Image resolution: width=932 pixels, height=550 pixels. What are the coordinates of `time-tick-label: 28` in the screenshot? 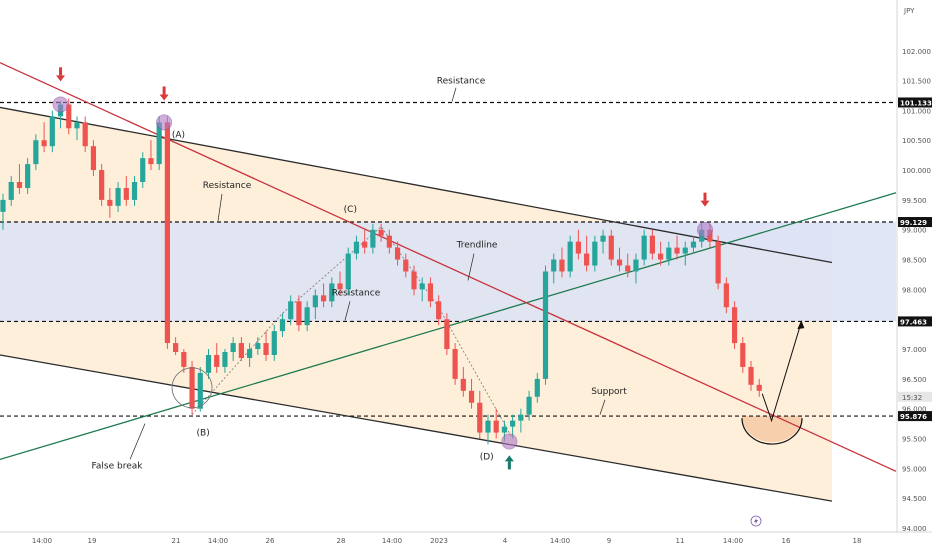 It's located at (341, 541).